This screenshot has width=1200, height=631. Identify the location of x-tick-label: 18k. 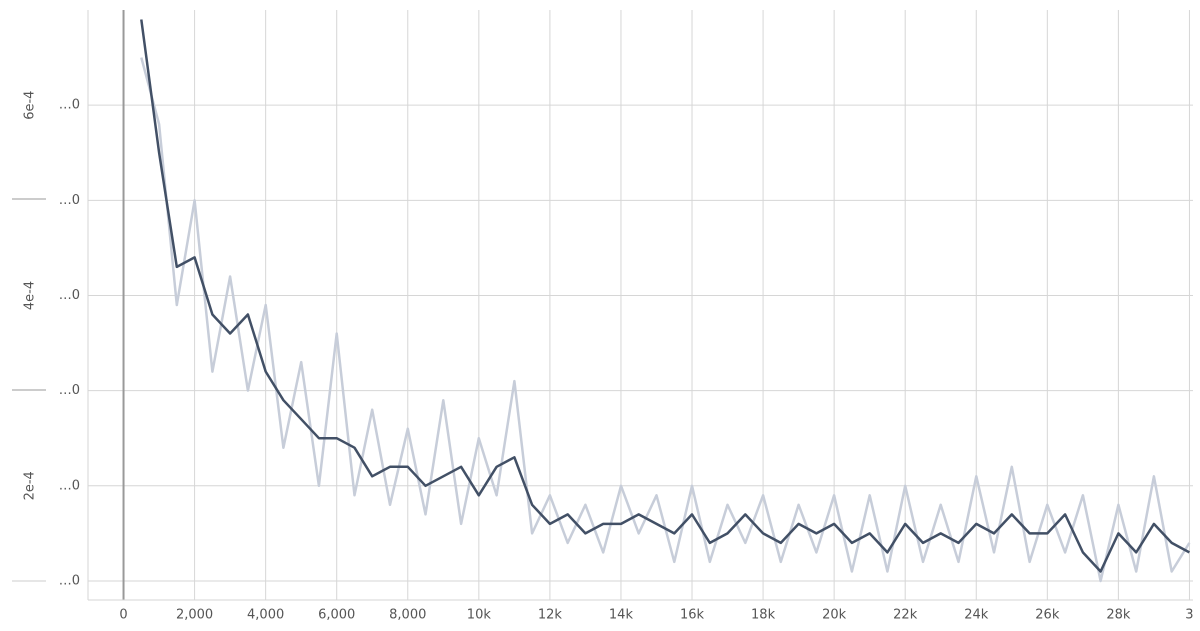
(763, 615).